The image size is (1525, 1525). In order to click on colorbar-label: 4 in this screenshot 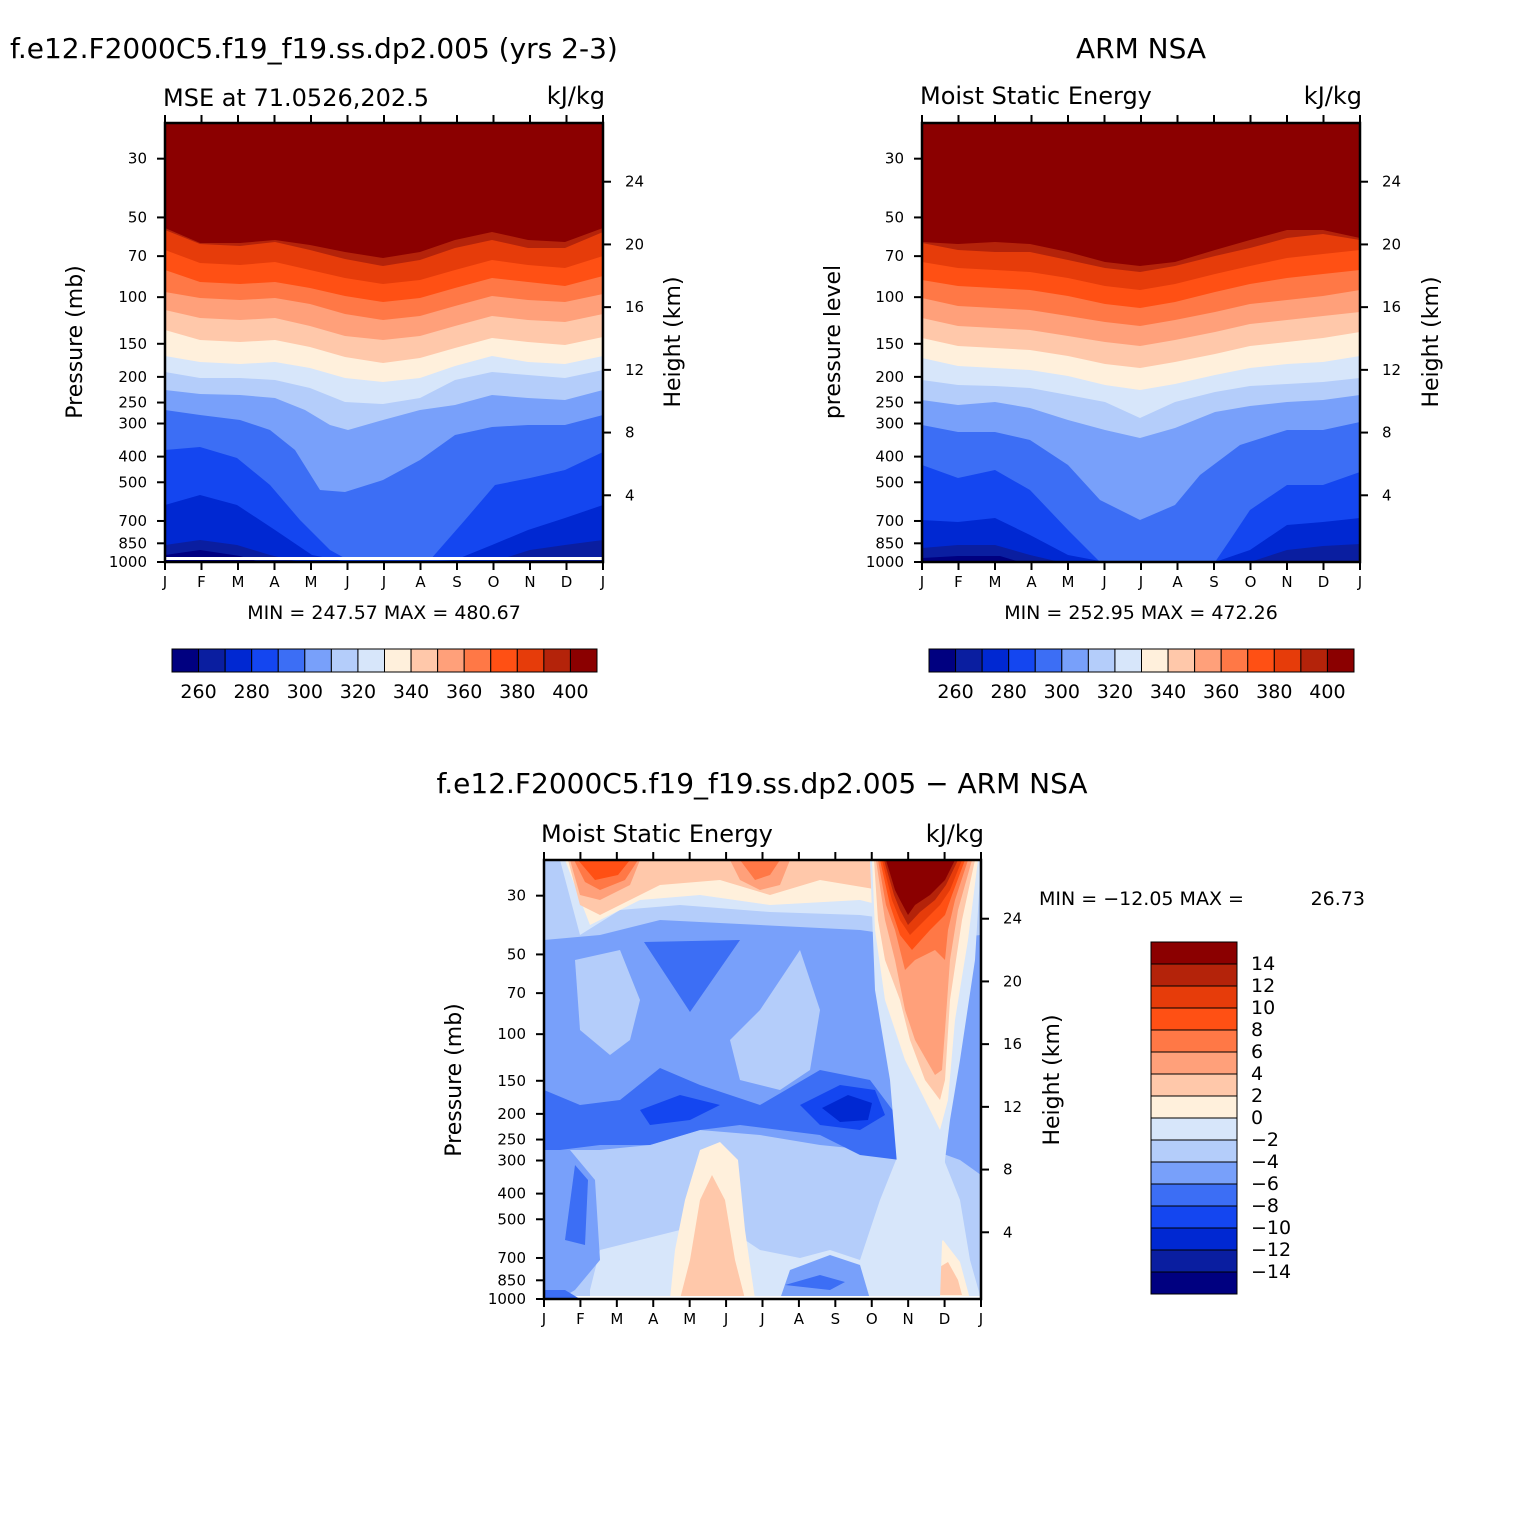, I will do `click(1257, 1074)`.